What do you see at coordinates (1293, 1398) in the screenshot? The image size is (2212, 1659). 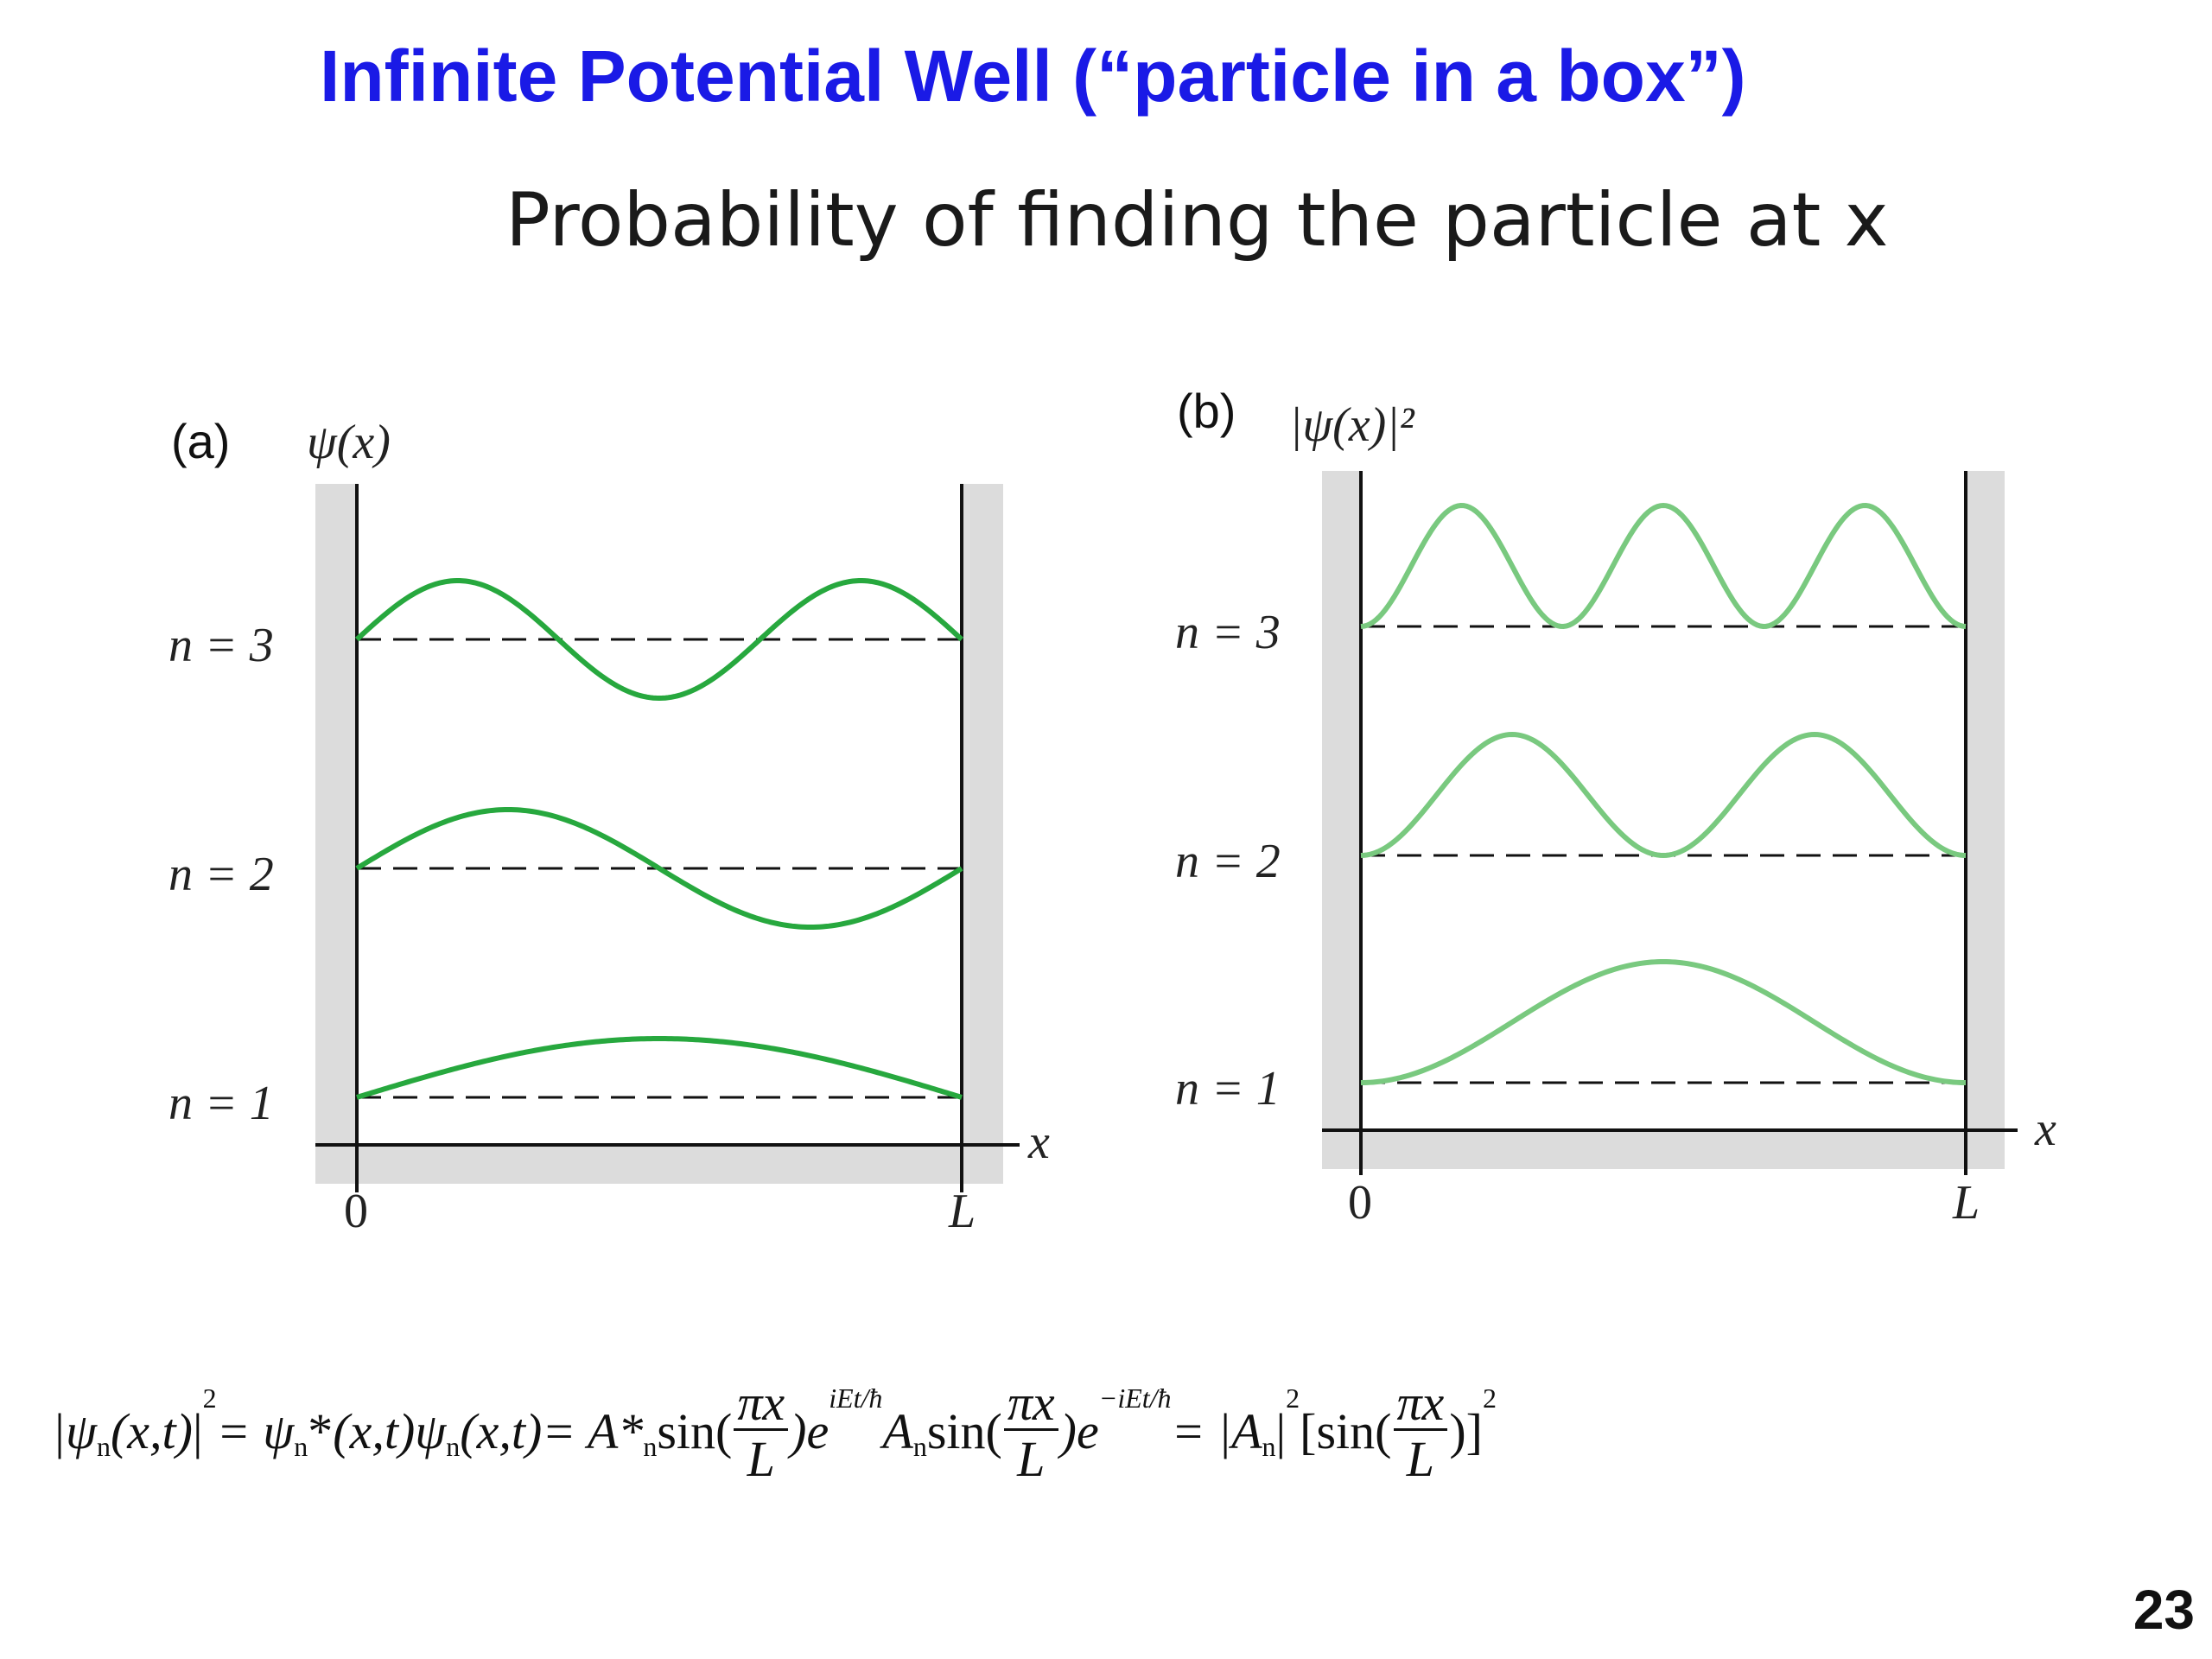 I see `eq-sq2: 2` at bounding box center [1293, 1398].